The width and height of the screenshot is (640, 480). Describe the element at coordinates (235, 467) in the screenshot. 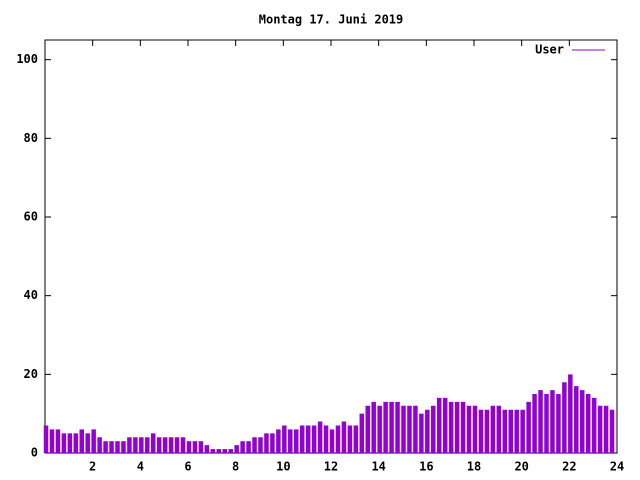

I see `x-tick-label: 8` at that location.